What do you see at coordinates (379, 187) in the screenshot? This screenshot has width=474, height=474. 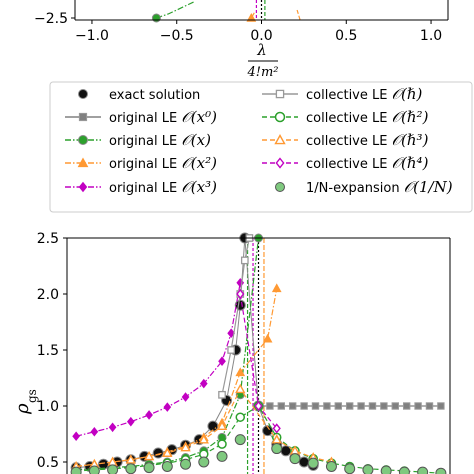 I see `legend-label: 1/N-expansion 𝒪(1/N)` at bounding box center [379, 187].